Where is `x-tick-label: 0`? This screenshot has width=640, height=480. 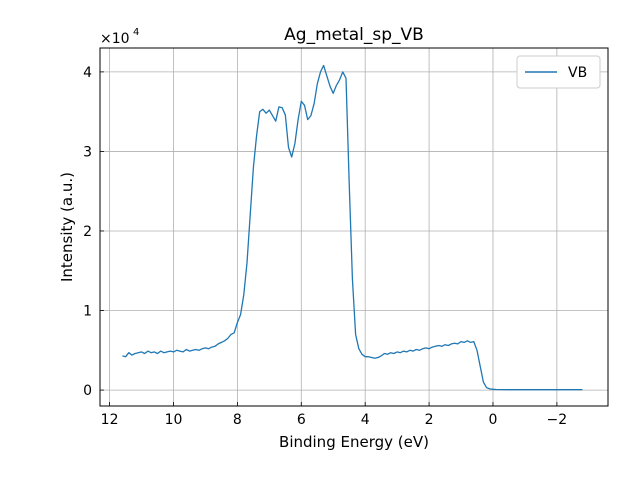 x-tick-label: 0 is located at coordinates (493, 420).